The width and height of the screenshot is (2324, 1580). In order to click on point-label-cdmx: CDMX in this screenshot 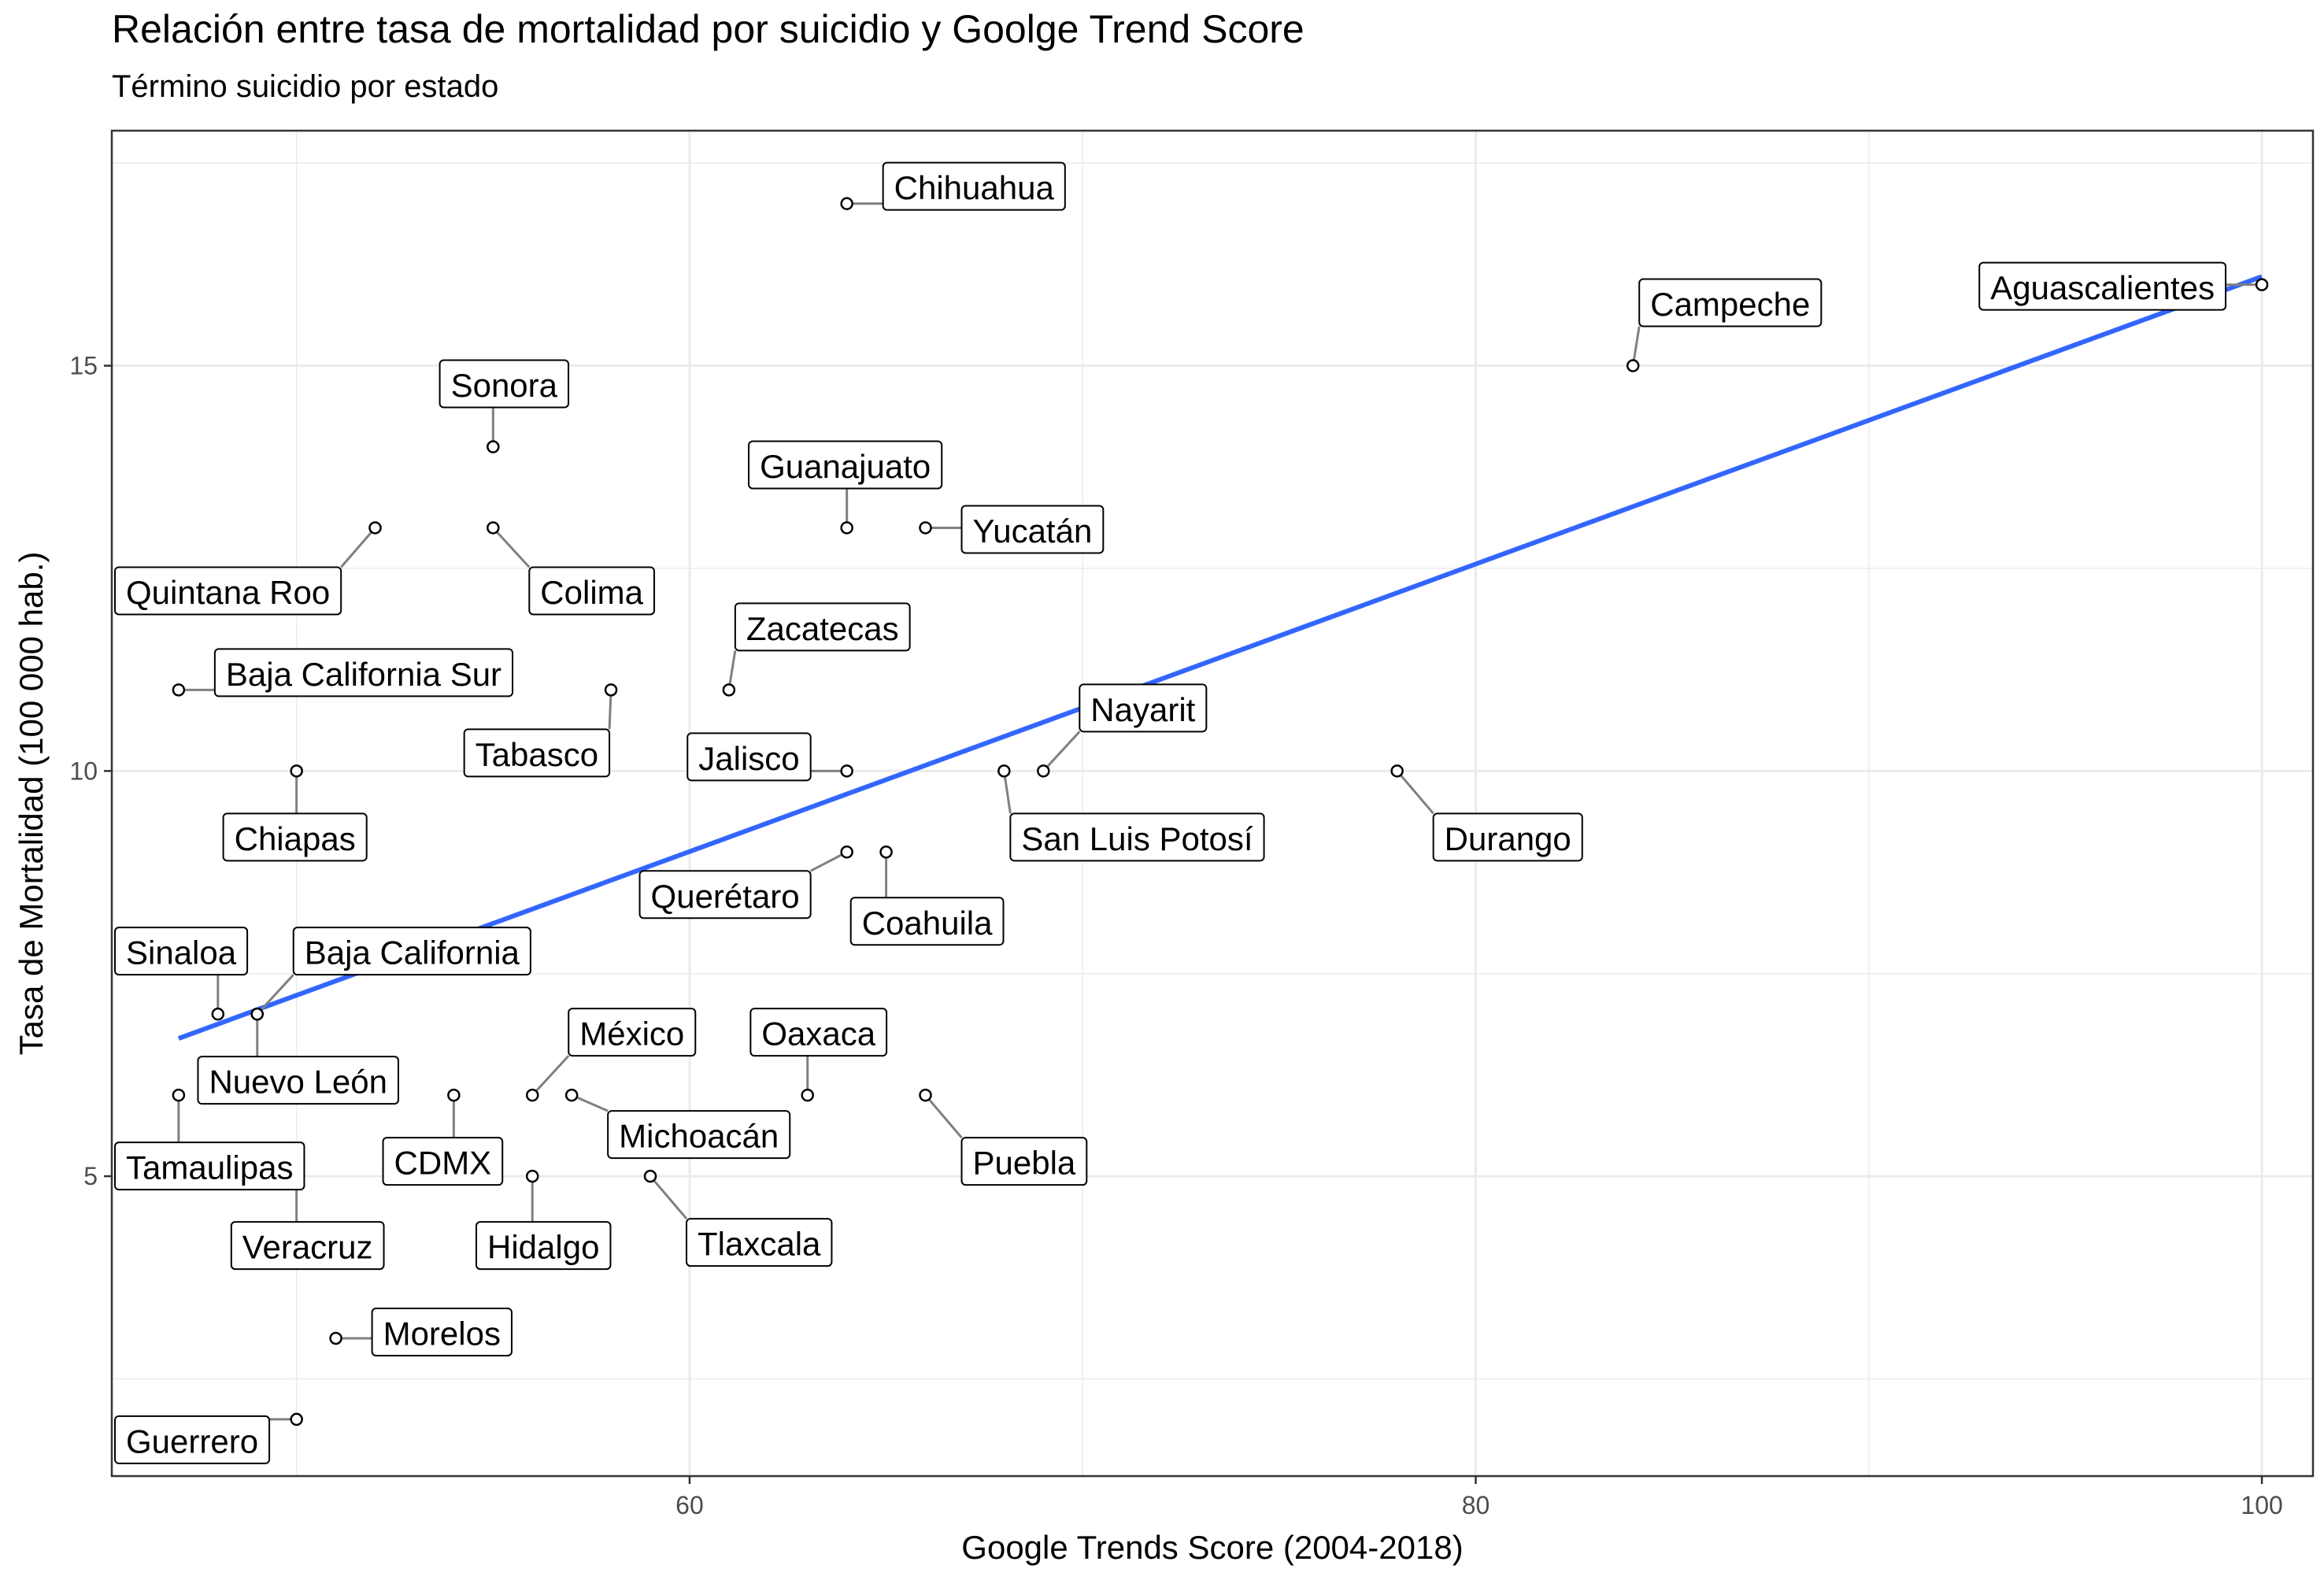, I will do `click(443, 1161)`.